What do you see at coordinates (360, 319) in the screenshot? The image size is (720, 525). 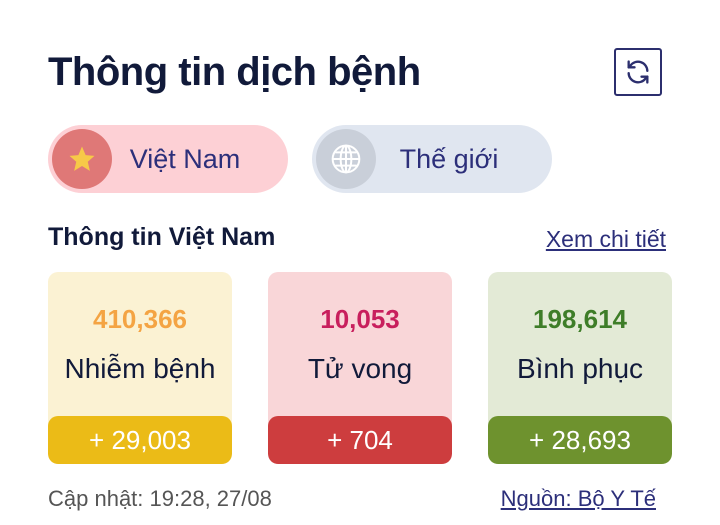 I see `deaths-count: 10,053` at bounding box center [360, 319].